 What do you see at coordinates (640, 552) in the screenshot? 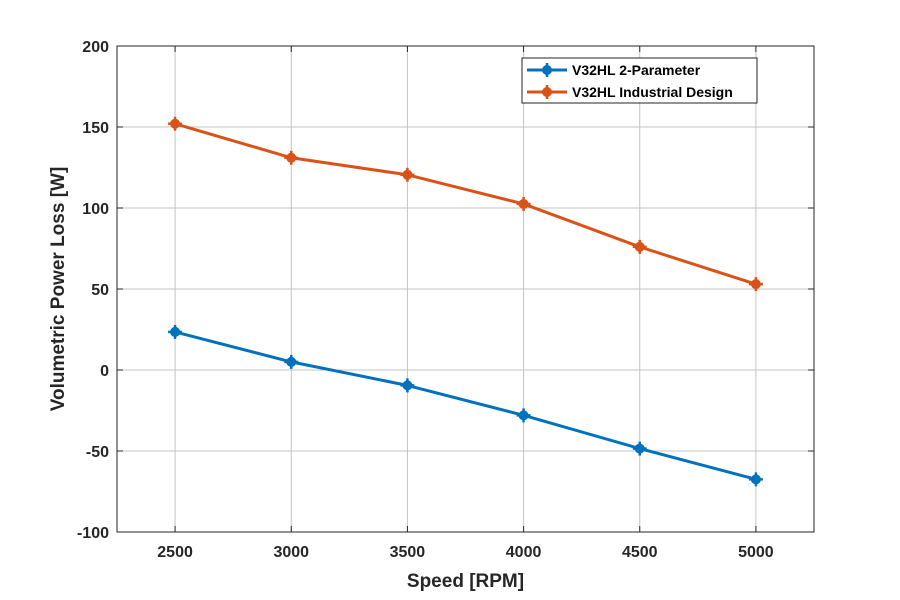
I see `x-tick-label: 4500` at bounding box center [640, 552].